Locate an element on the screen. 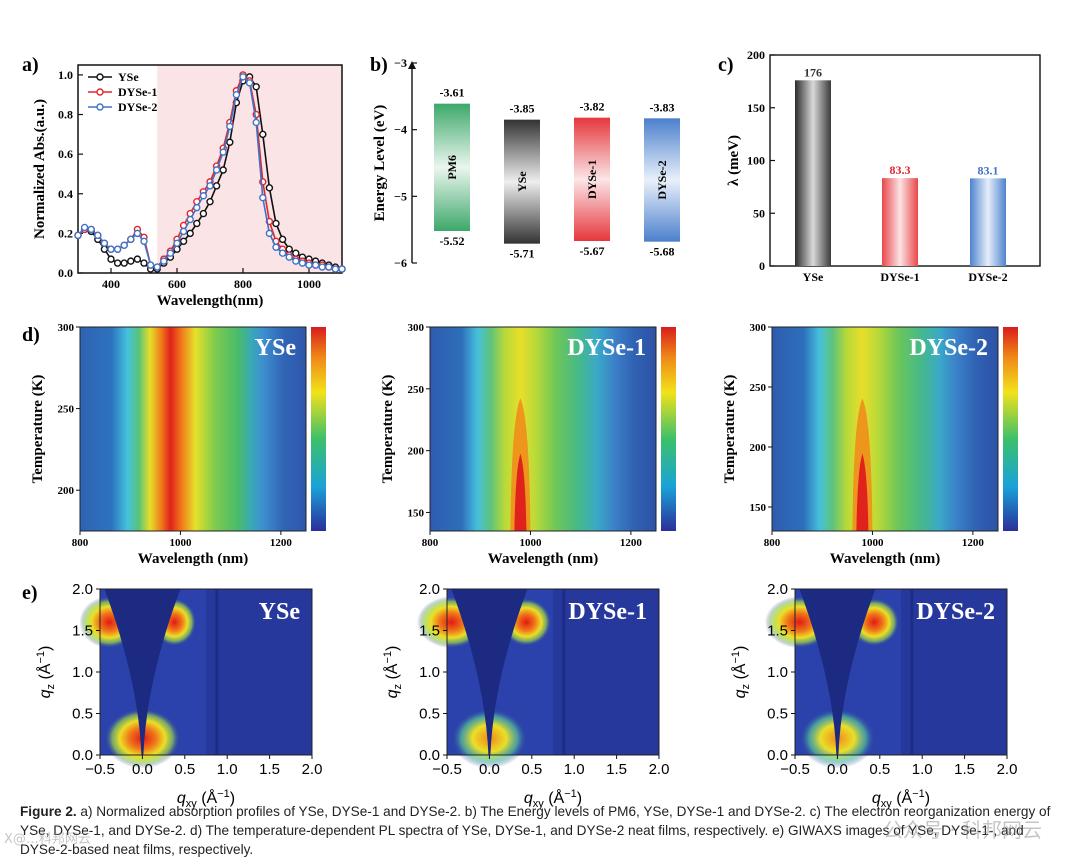  missing-wedge is located at coordinates (142, 672).